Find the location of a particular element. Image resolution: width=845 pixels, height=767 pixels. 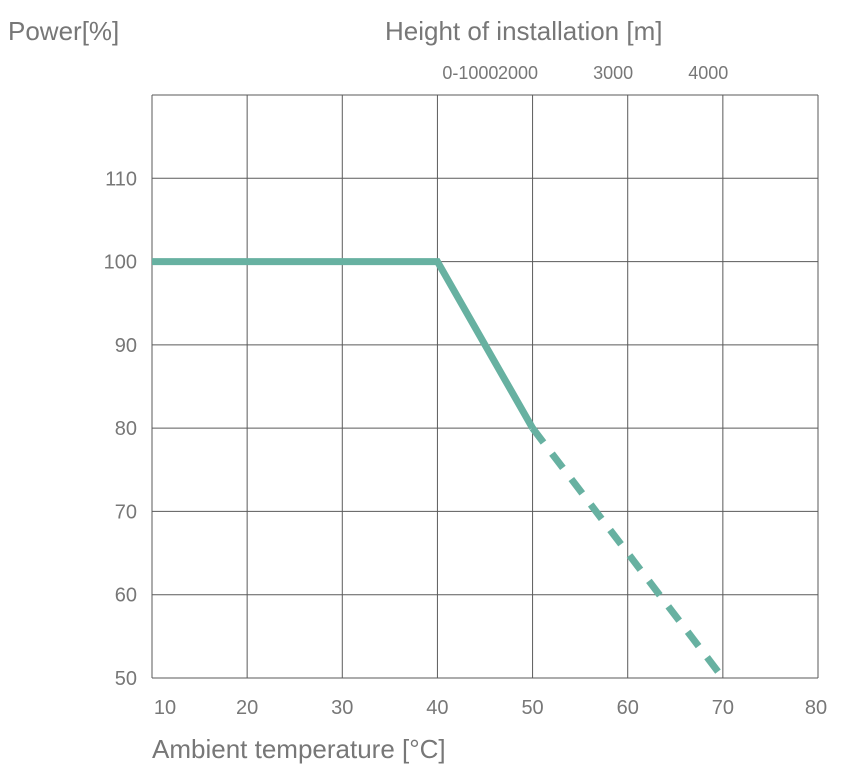

x-tick-label: 30 is located at coordinates (342, 708).